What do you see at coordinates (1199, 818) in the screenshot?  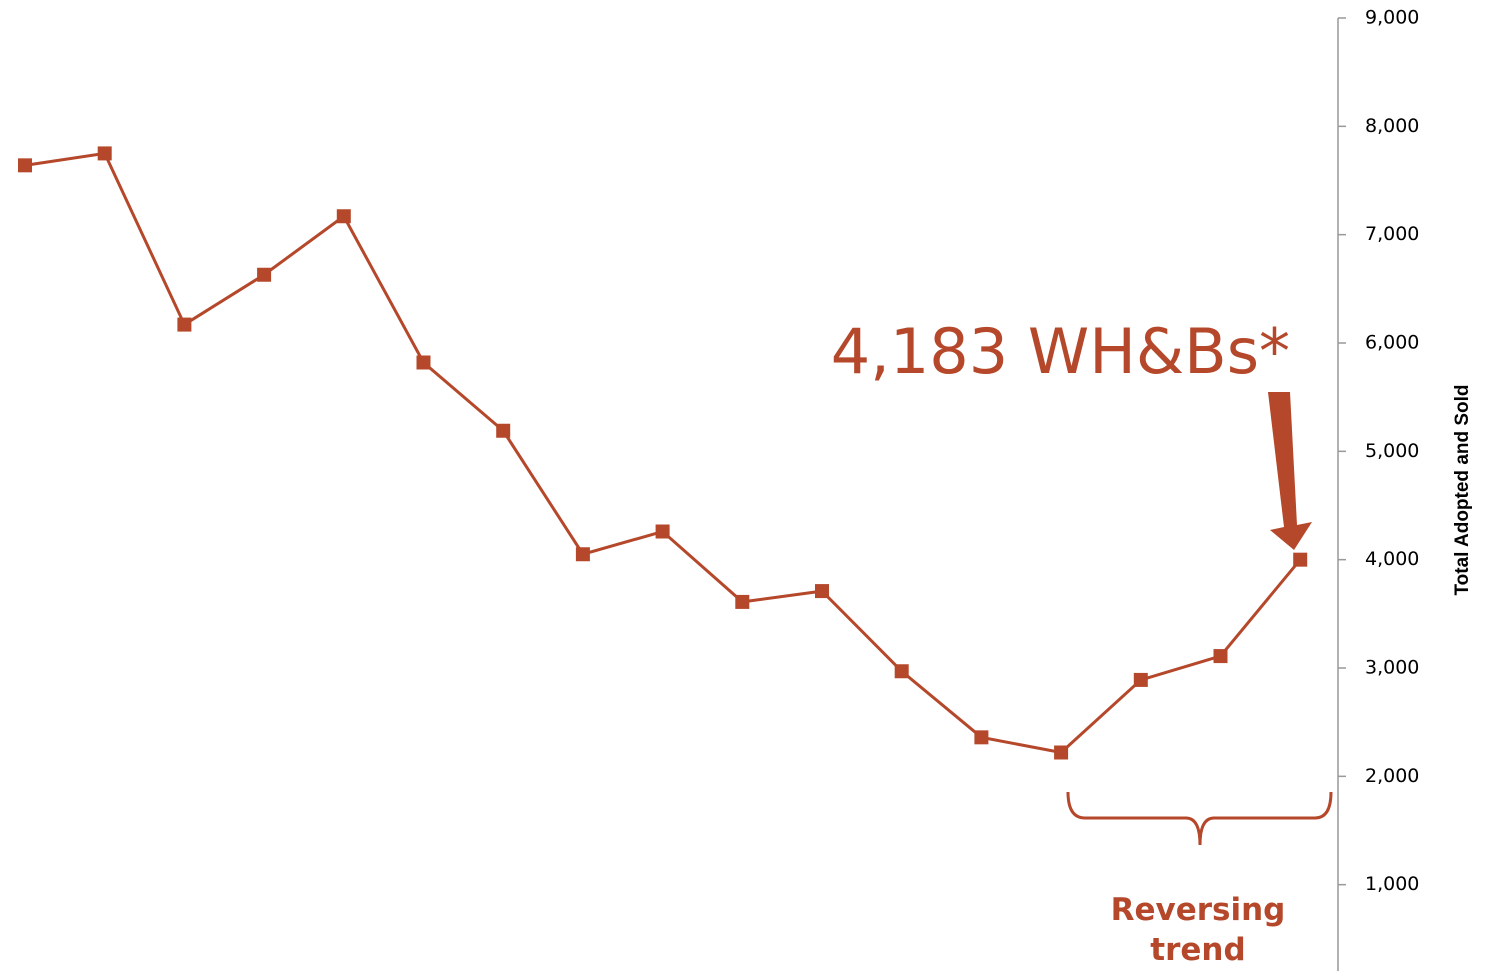 I see `brace` at bounding box center [1199, 818].